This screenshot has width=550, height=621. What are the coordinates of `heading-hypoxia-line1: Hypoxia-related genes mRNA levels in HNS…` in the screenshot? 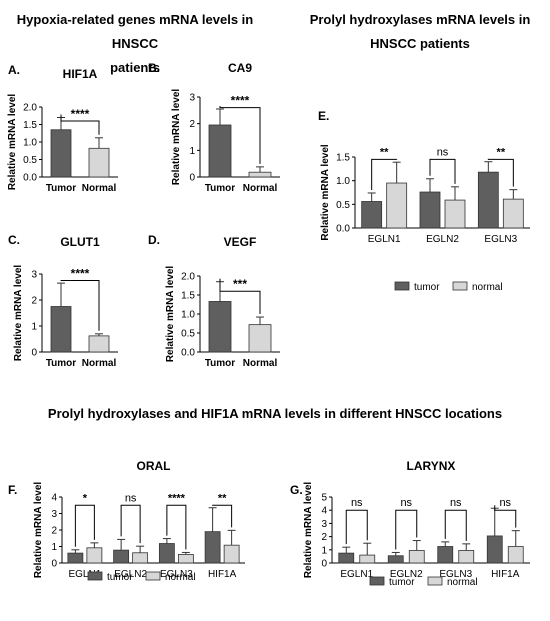 It's located at (135, 31).